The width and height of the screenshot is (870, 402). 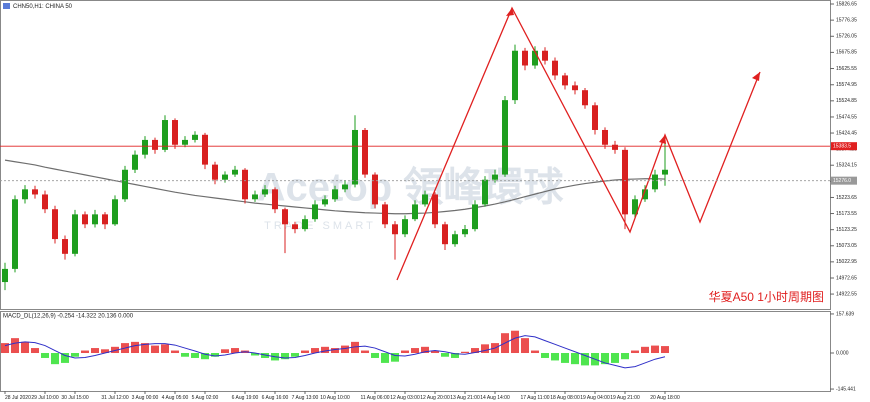 What do you see at coordinates (74, 398) in the screenshot?
I see `x-tick-label: 30 Jul 15:00` at bounding box center [74, 398].